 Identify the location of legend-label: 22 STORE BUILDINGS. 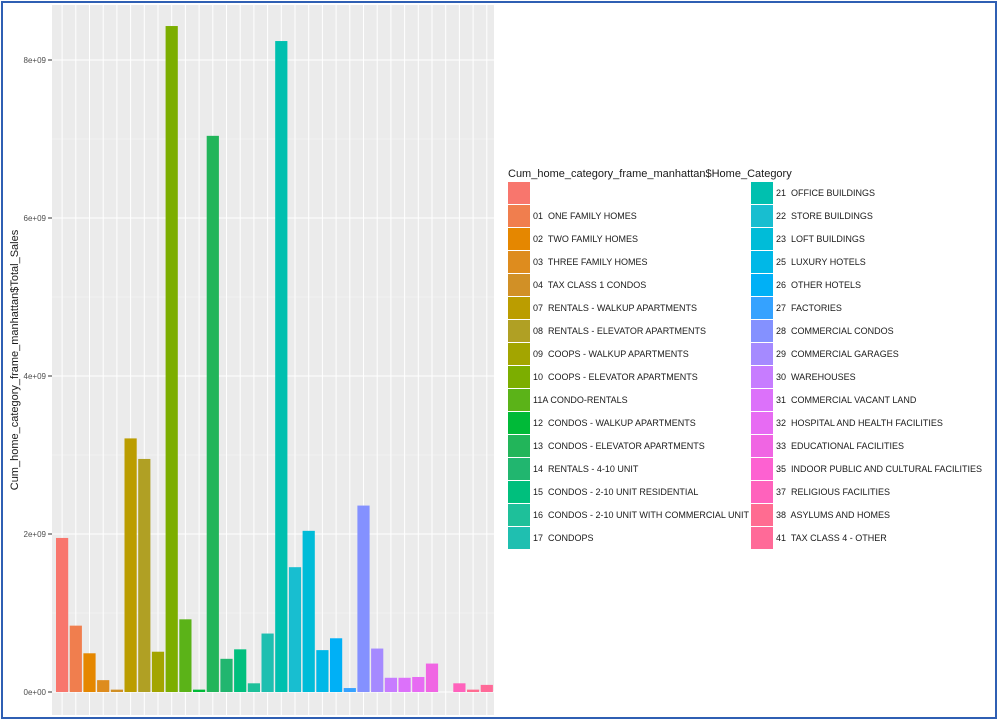
(824, 216).